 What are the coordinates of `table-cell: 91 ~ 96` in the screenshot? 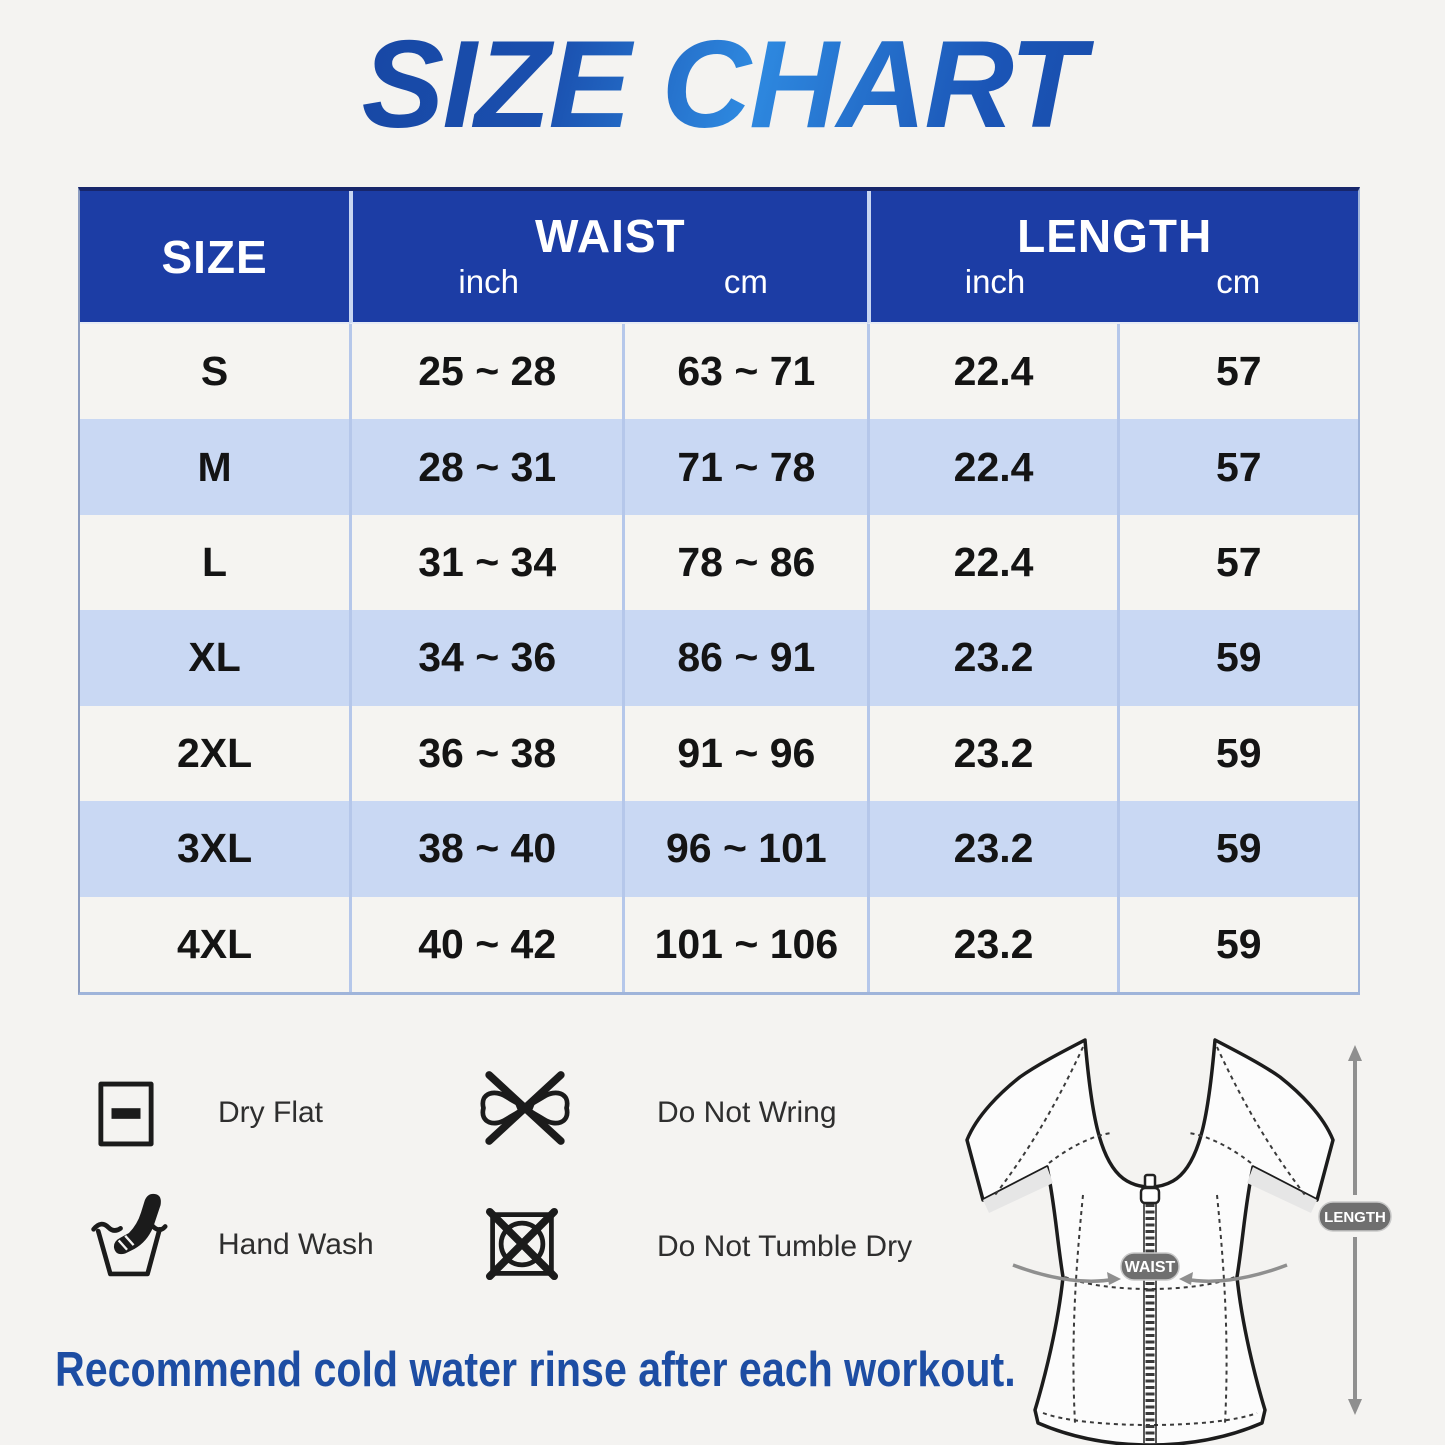 It's located at (745, 753).